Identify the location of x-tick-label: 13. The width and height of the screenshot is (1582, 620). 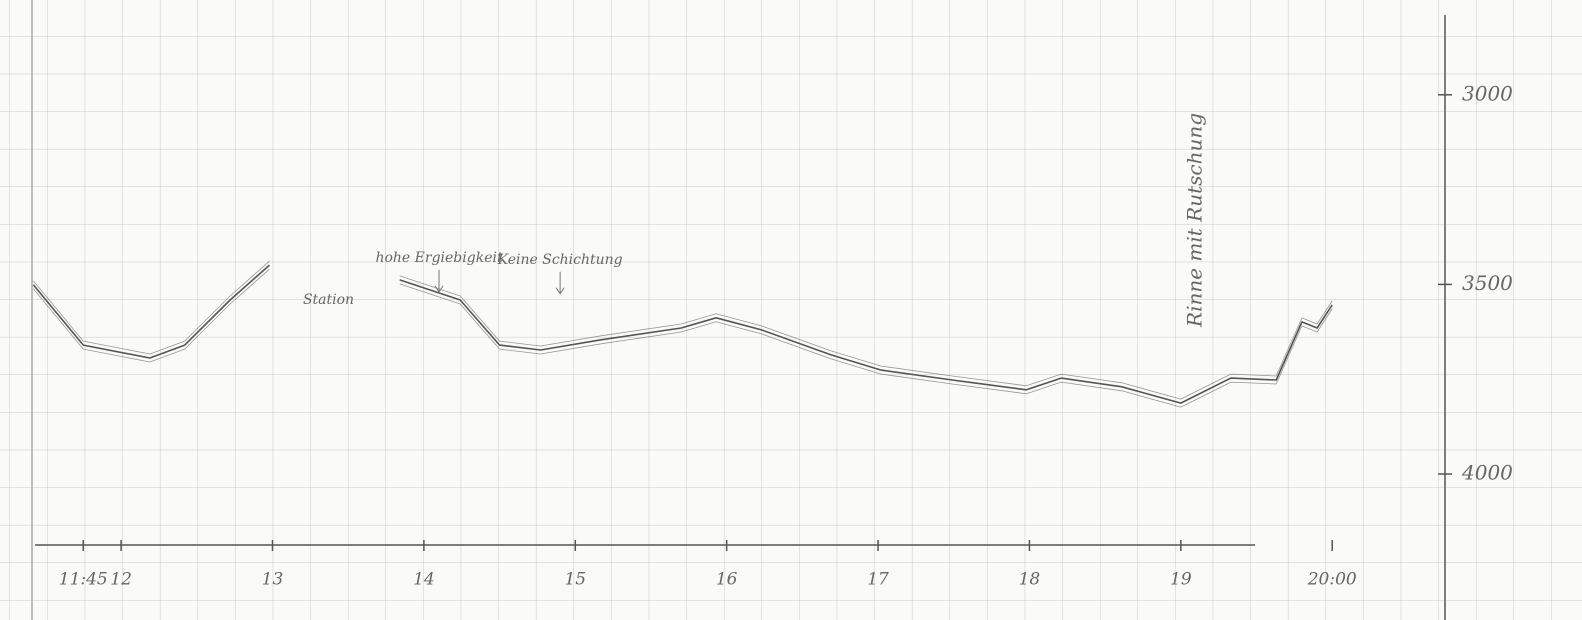
(273, 580).